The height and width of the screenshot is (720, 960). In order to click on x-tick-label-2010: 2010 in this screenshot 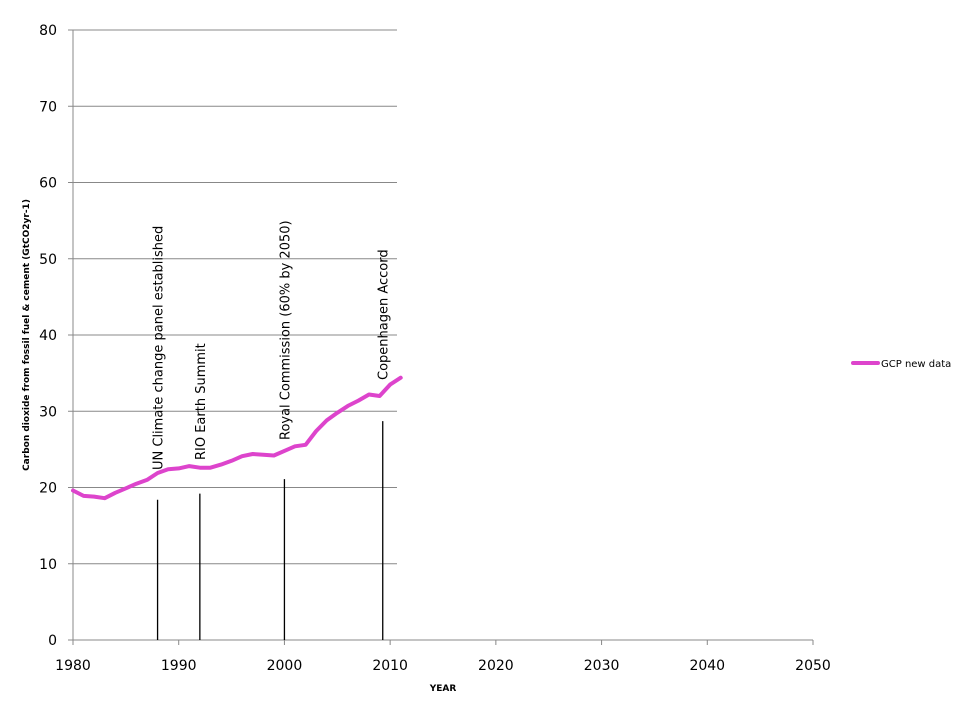, I will do `click(390, 666)`.